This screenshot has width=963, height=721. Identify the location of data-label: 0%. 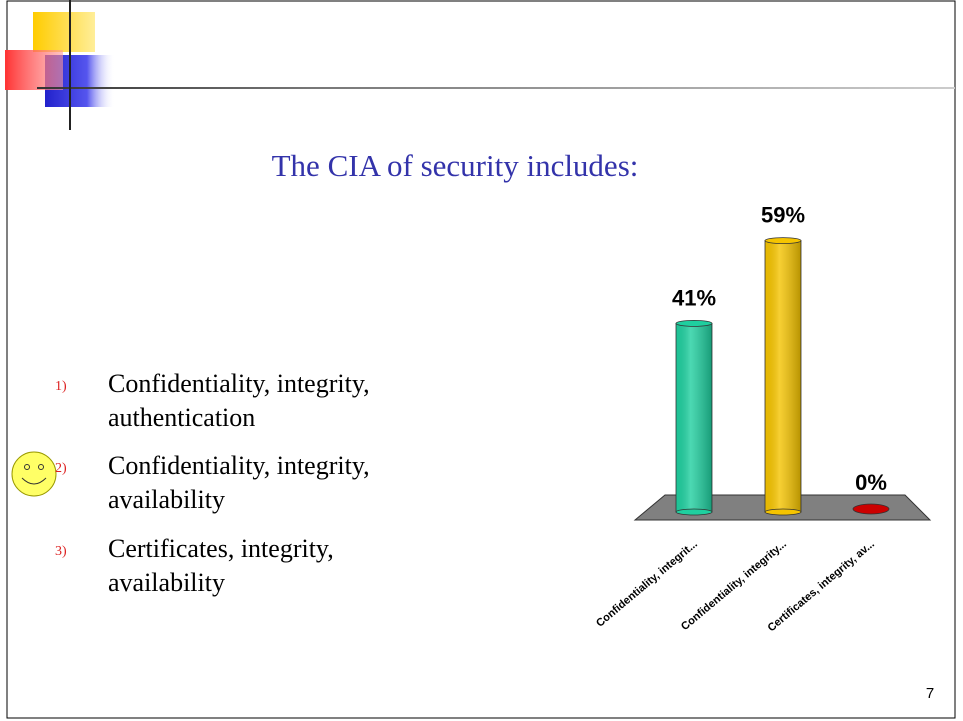
(871, 482).